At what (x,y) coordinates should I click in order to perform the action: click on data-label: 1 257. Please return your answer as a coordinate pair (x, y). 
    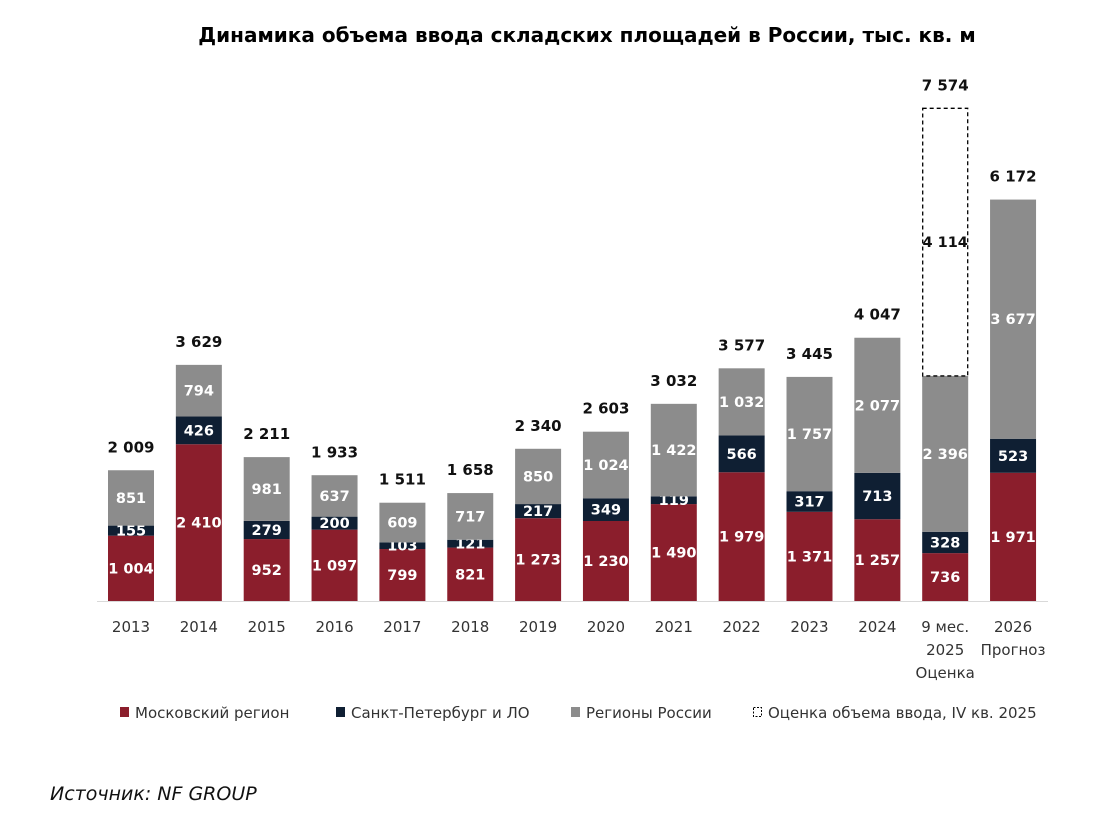
    Looking at the image, I should click on (877, 561).